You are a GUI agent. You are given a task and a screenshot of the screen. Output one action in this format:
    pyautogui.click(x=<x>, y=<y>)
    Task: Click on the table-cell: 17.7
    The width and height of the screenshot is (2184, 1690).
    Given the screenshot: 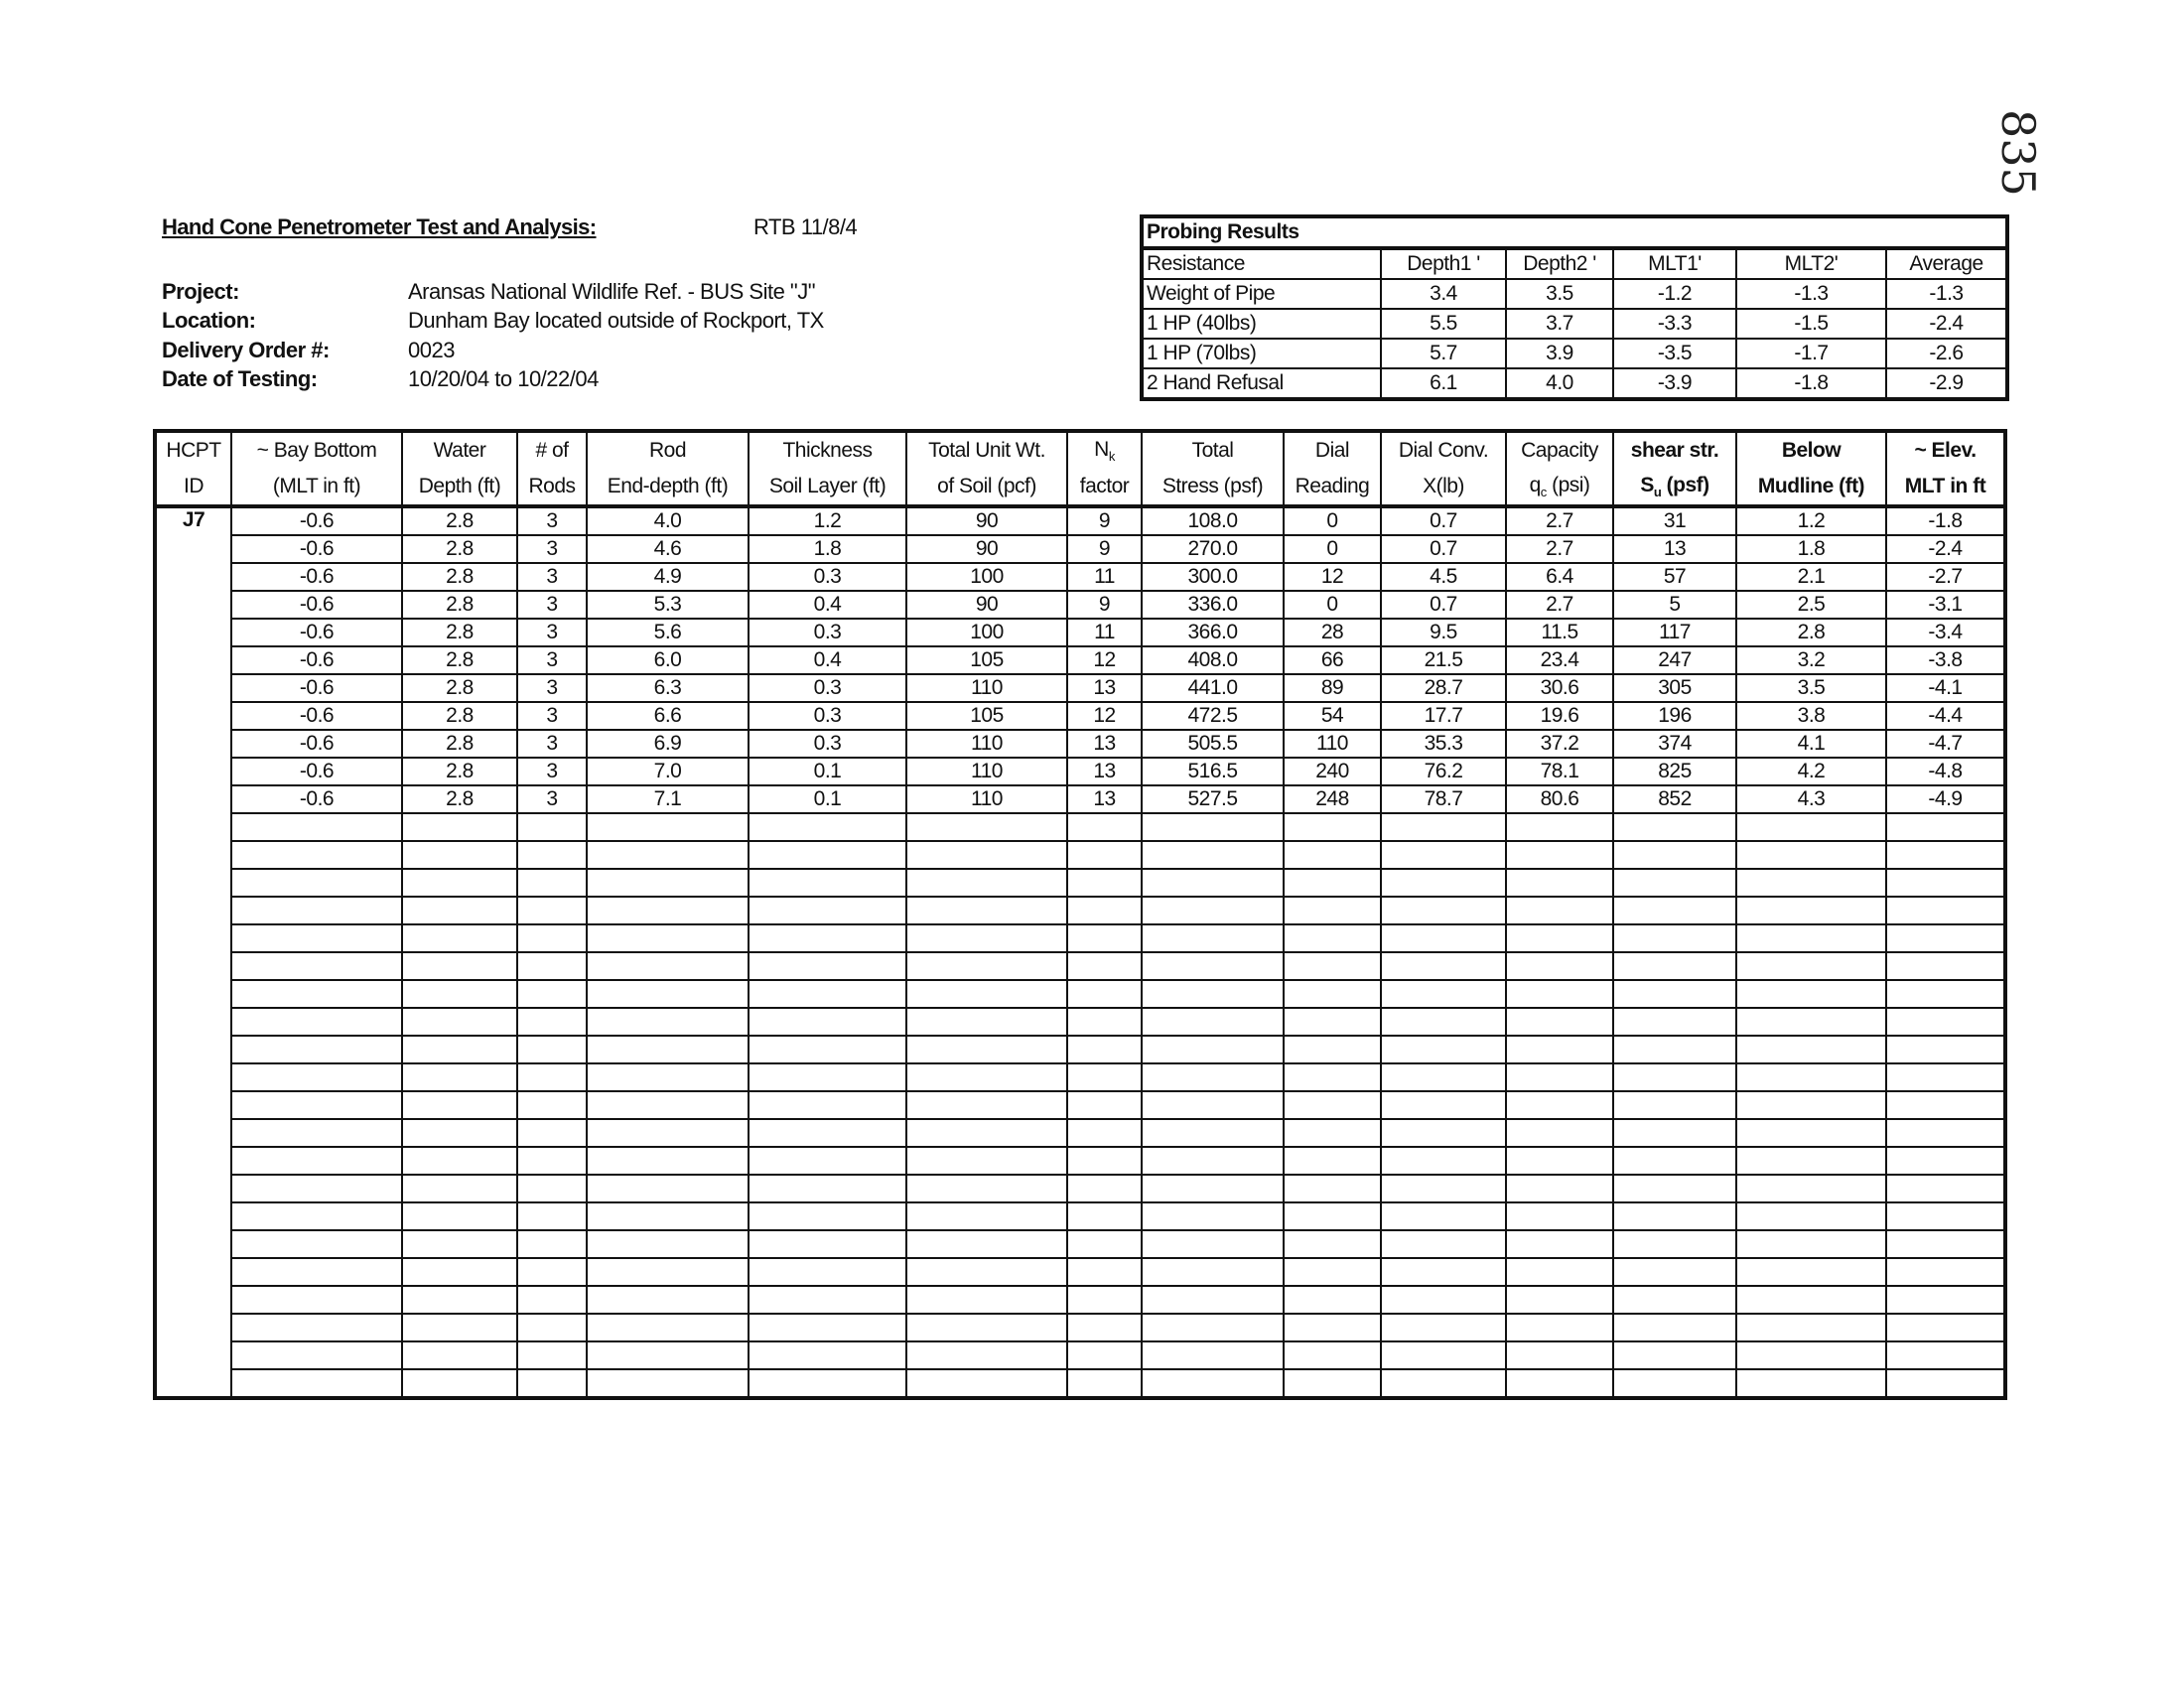 What is the action you would take?
    pyautogui.click(x=1443, y=716)
    